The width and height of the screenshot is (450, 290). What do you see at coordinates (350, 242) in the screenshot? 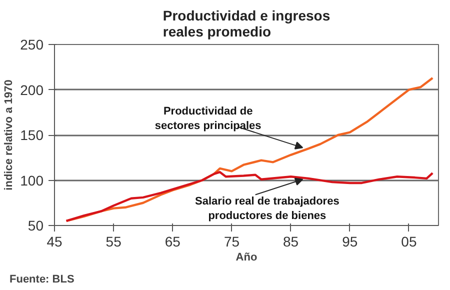
I see `x-tick-label: 95` at bounding box center [350, 242].